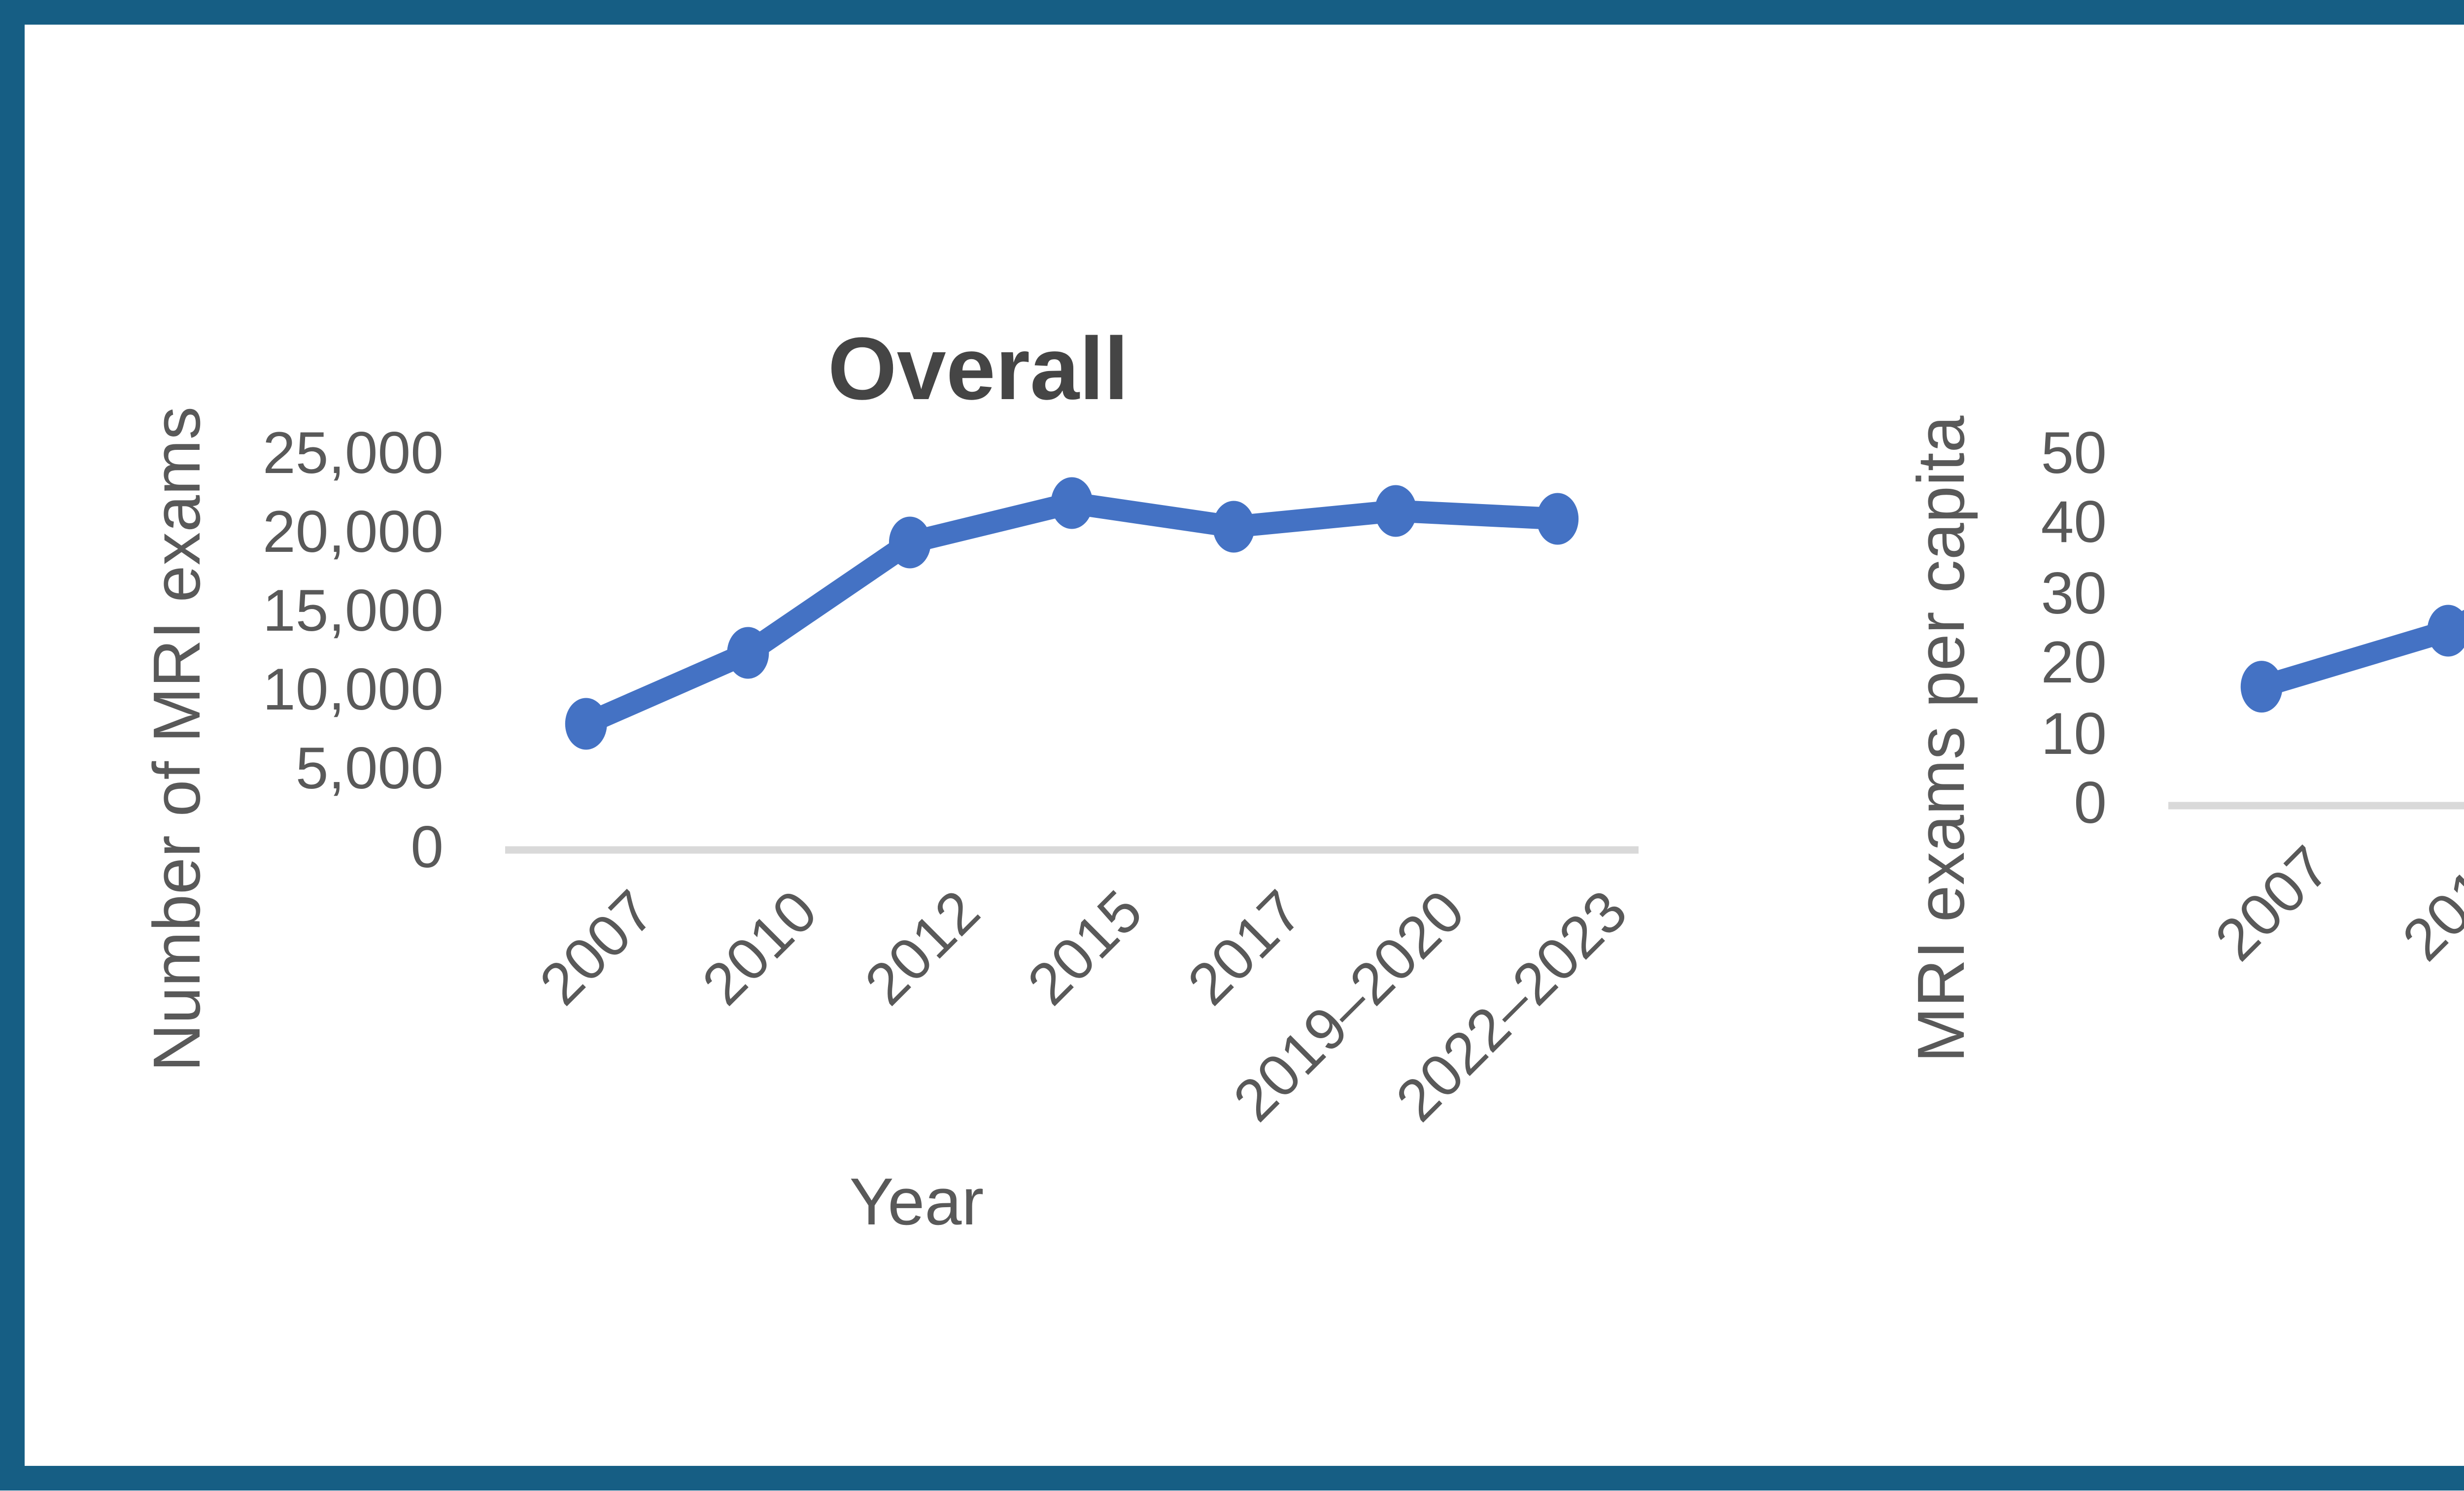 The width and height of the screenshot is (2464, 1491). What do you see at coordinates (2074, 524) in the screenshot?
I see `y-tick-label: 40` at bounding box center [2074, 524].